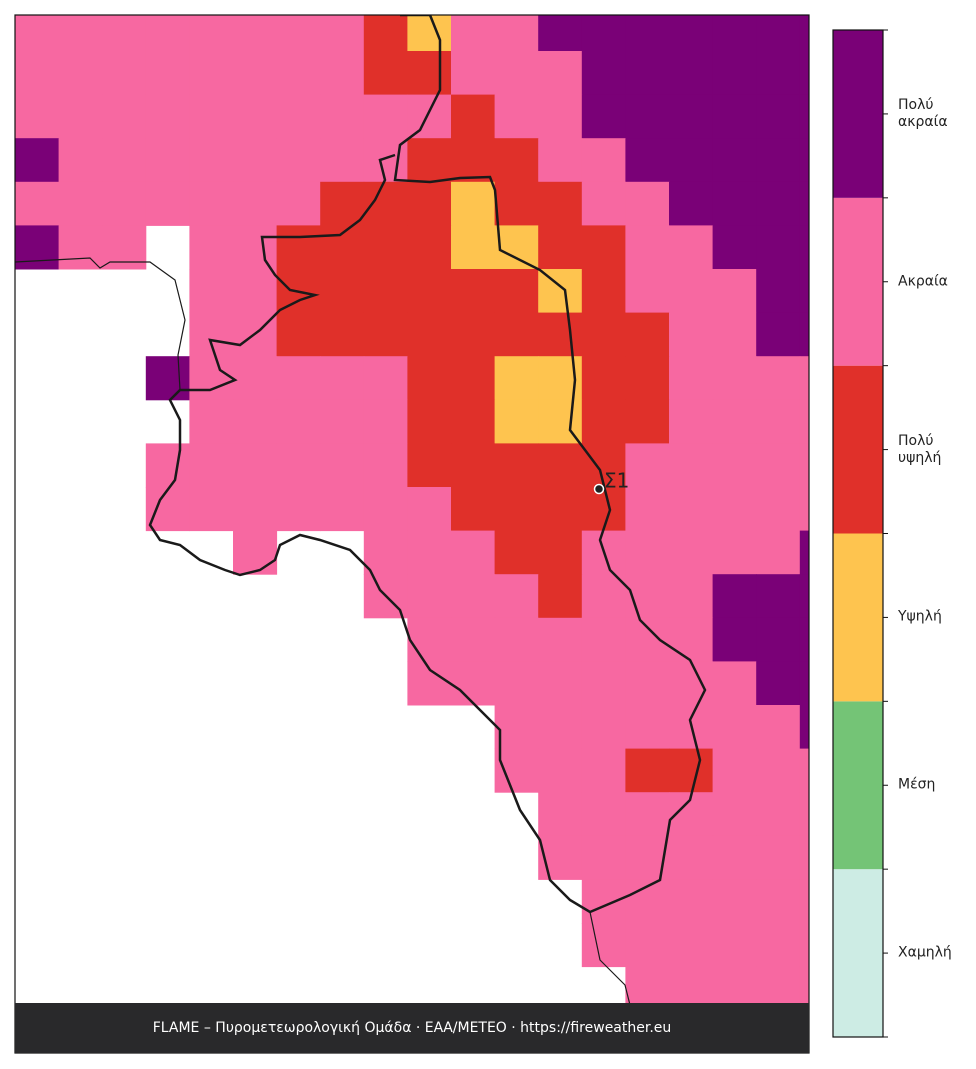  What do you see at coordinates (920, 616) in the screenshot?
I see `legend-label: Υψηλή` at bounding box center [920, 616].